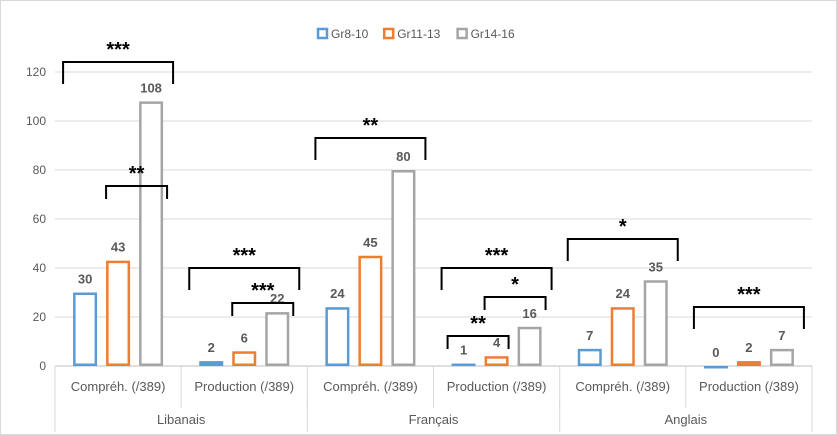 Image resolution: width=837 pixels, height=435 pixels. What do you see at coordinates (36, 121) in the screenshot?
I see `y-tick-label: 100` at bounding box center [36, 121].